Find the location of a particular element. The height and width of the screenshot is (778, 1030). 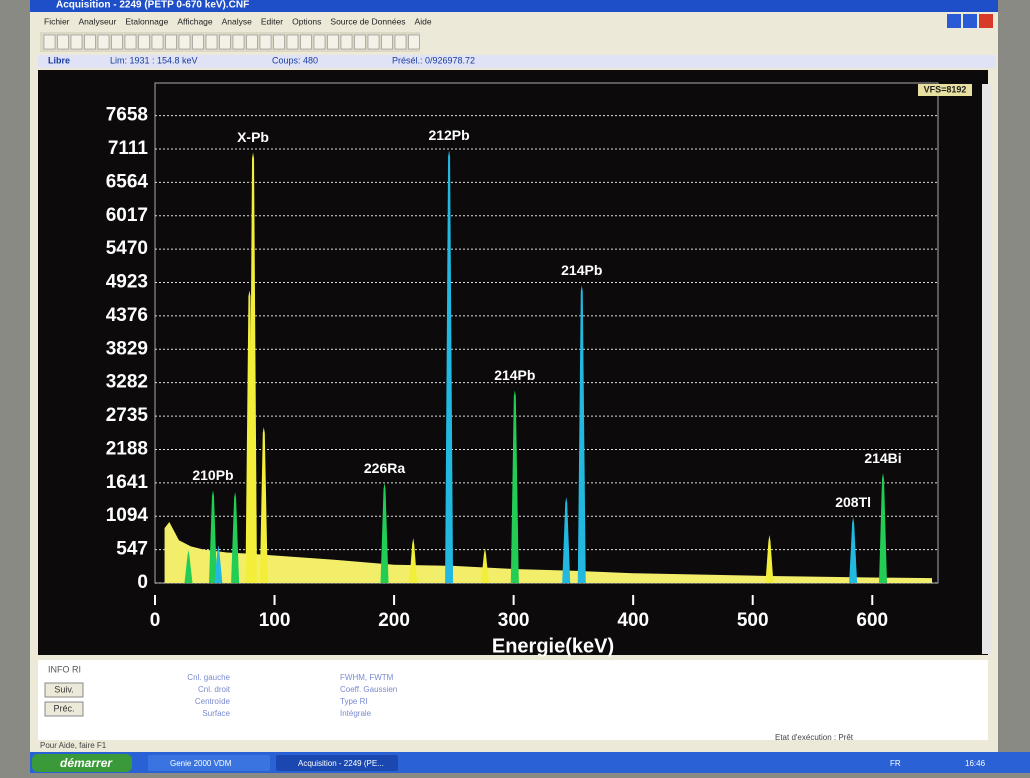

field-label: Surface is located at coordinates (216, 713).